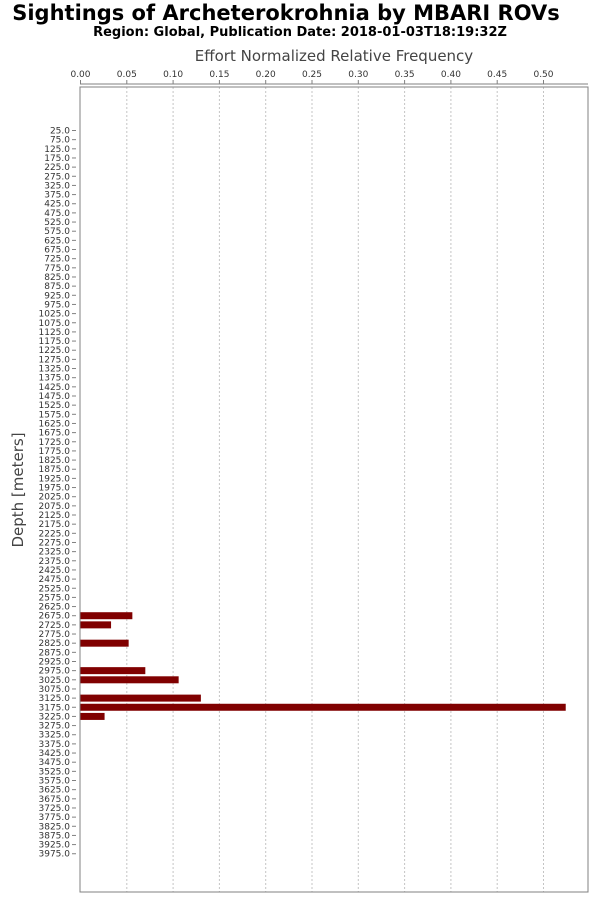 This screenshot has height=900, width=600. What do you see at coordinates (55, 708) in the screenshot?
I see `y-tick-label: 3175.0` at bounding box center [55, 708].